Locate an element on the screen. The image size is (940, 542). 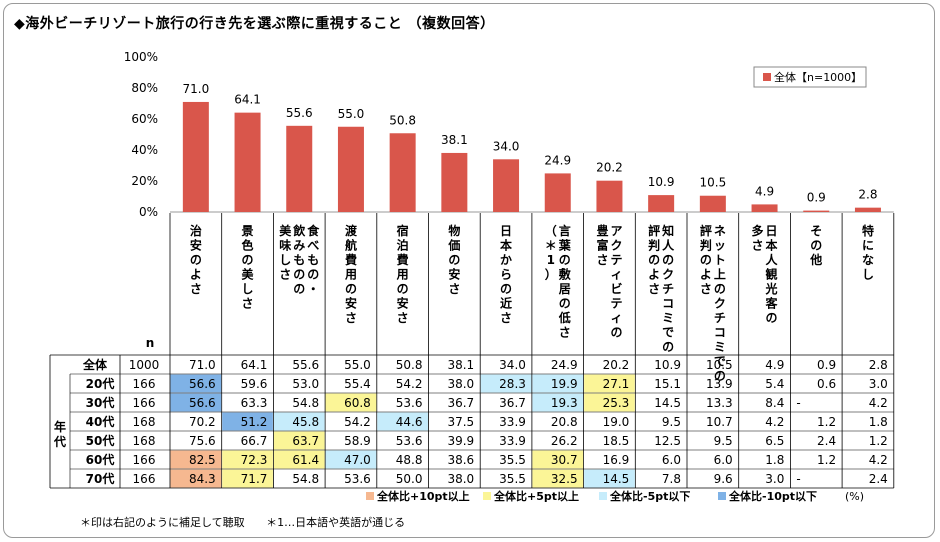
bar-value-label: 10.9 is located at coordinates (661, 182).